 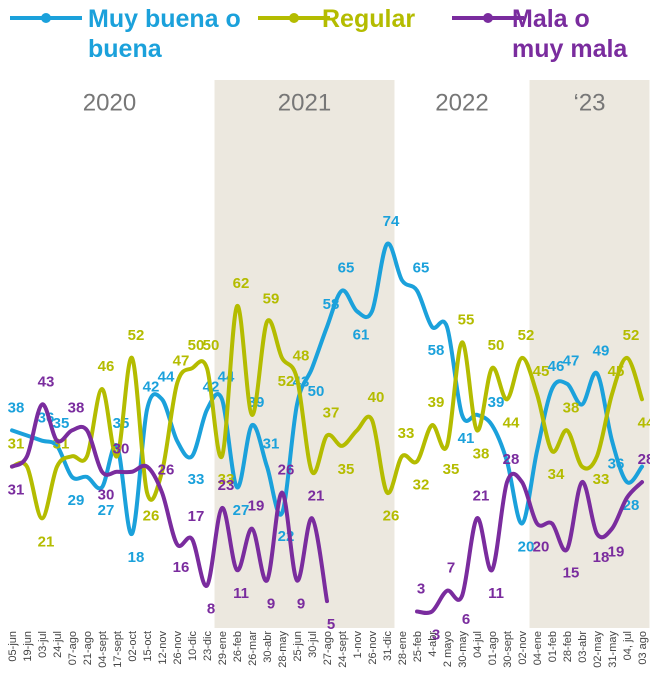 I want to click on data-label: 19, so click(x=616, y=552).